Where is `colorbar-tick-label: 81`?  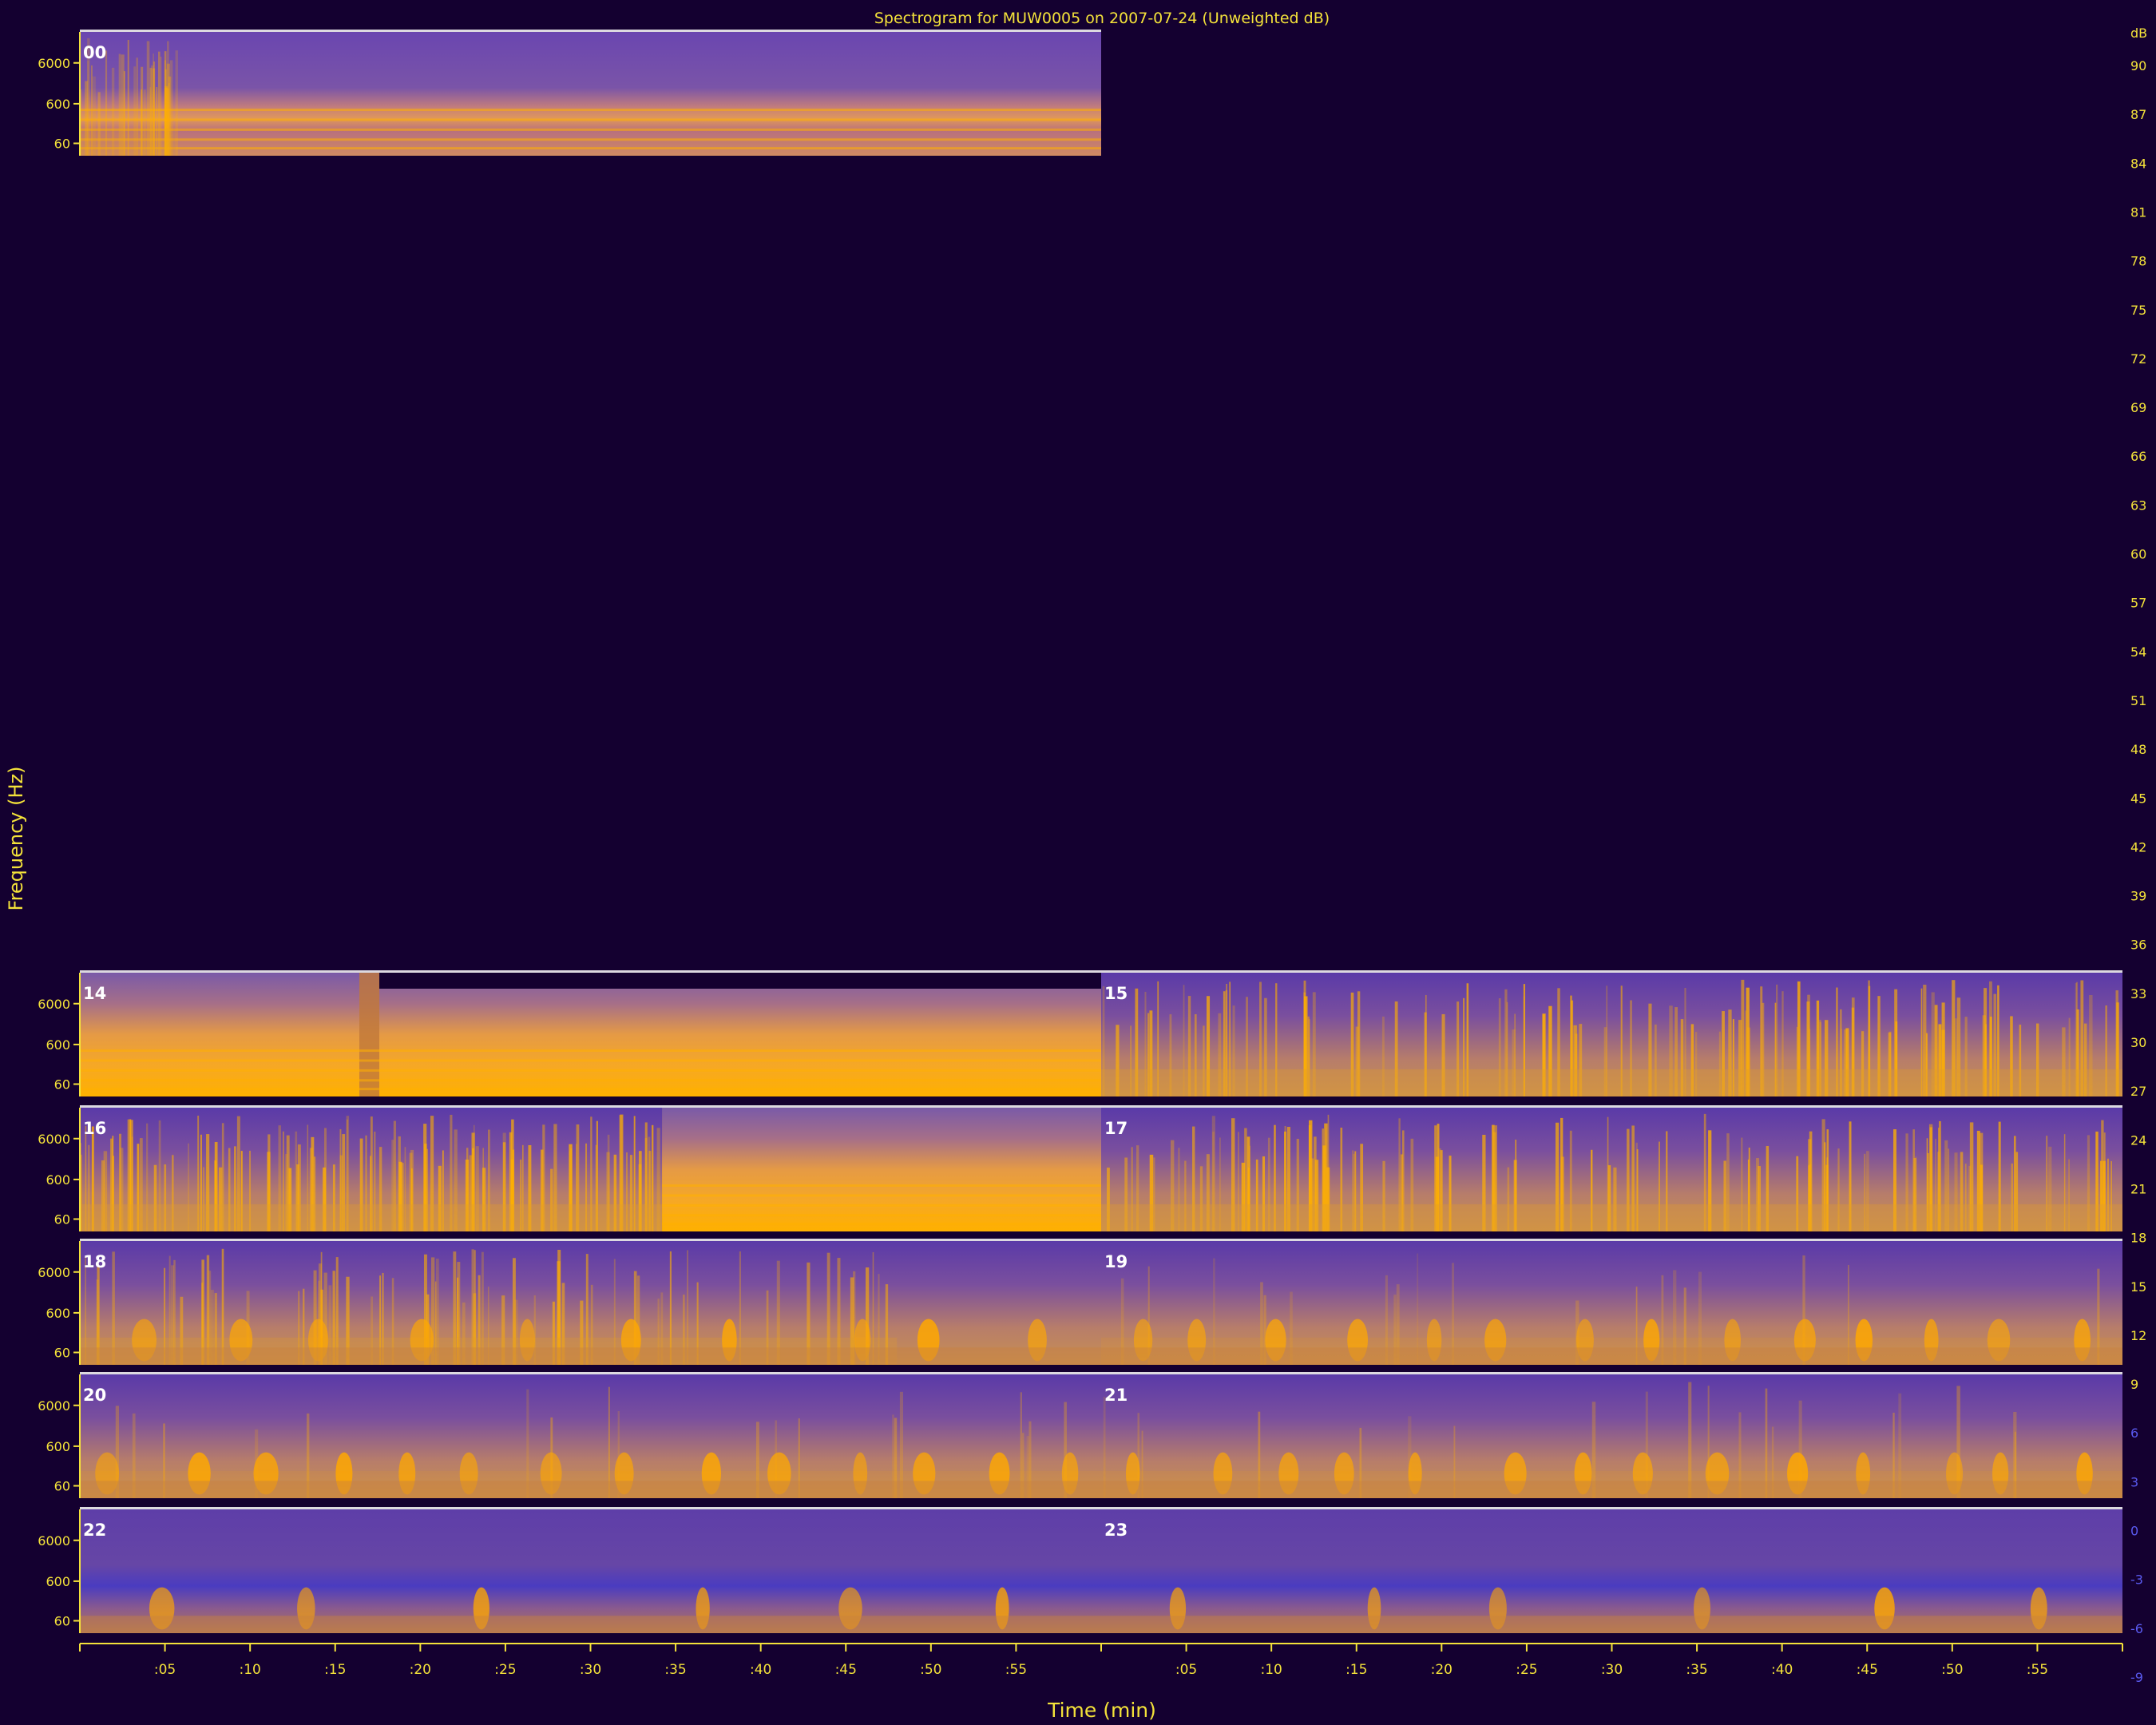
colorbar-tick-label: 81 is located at coordinates (2138, 212).